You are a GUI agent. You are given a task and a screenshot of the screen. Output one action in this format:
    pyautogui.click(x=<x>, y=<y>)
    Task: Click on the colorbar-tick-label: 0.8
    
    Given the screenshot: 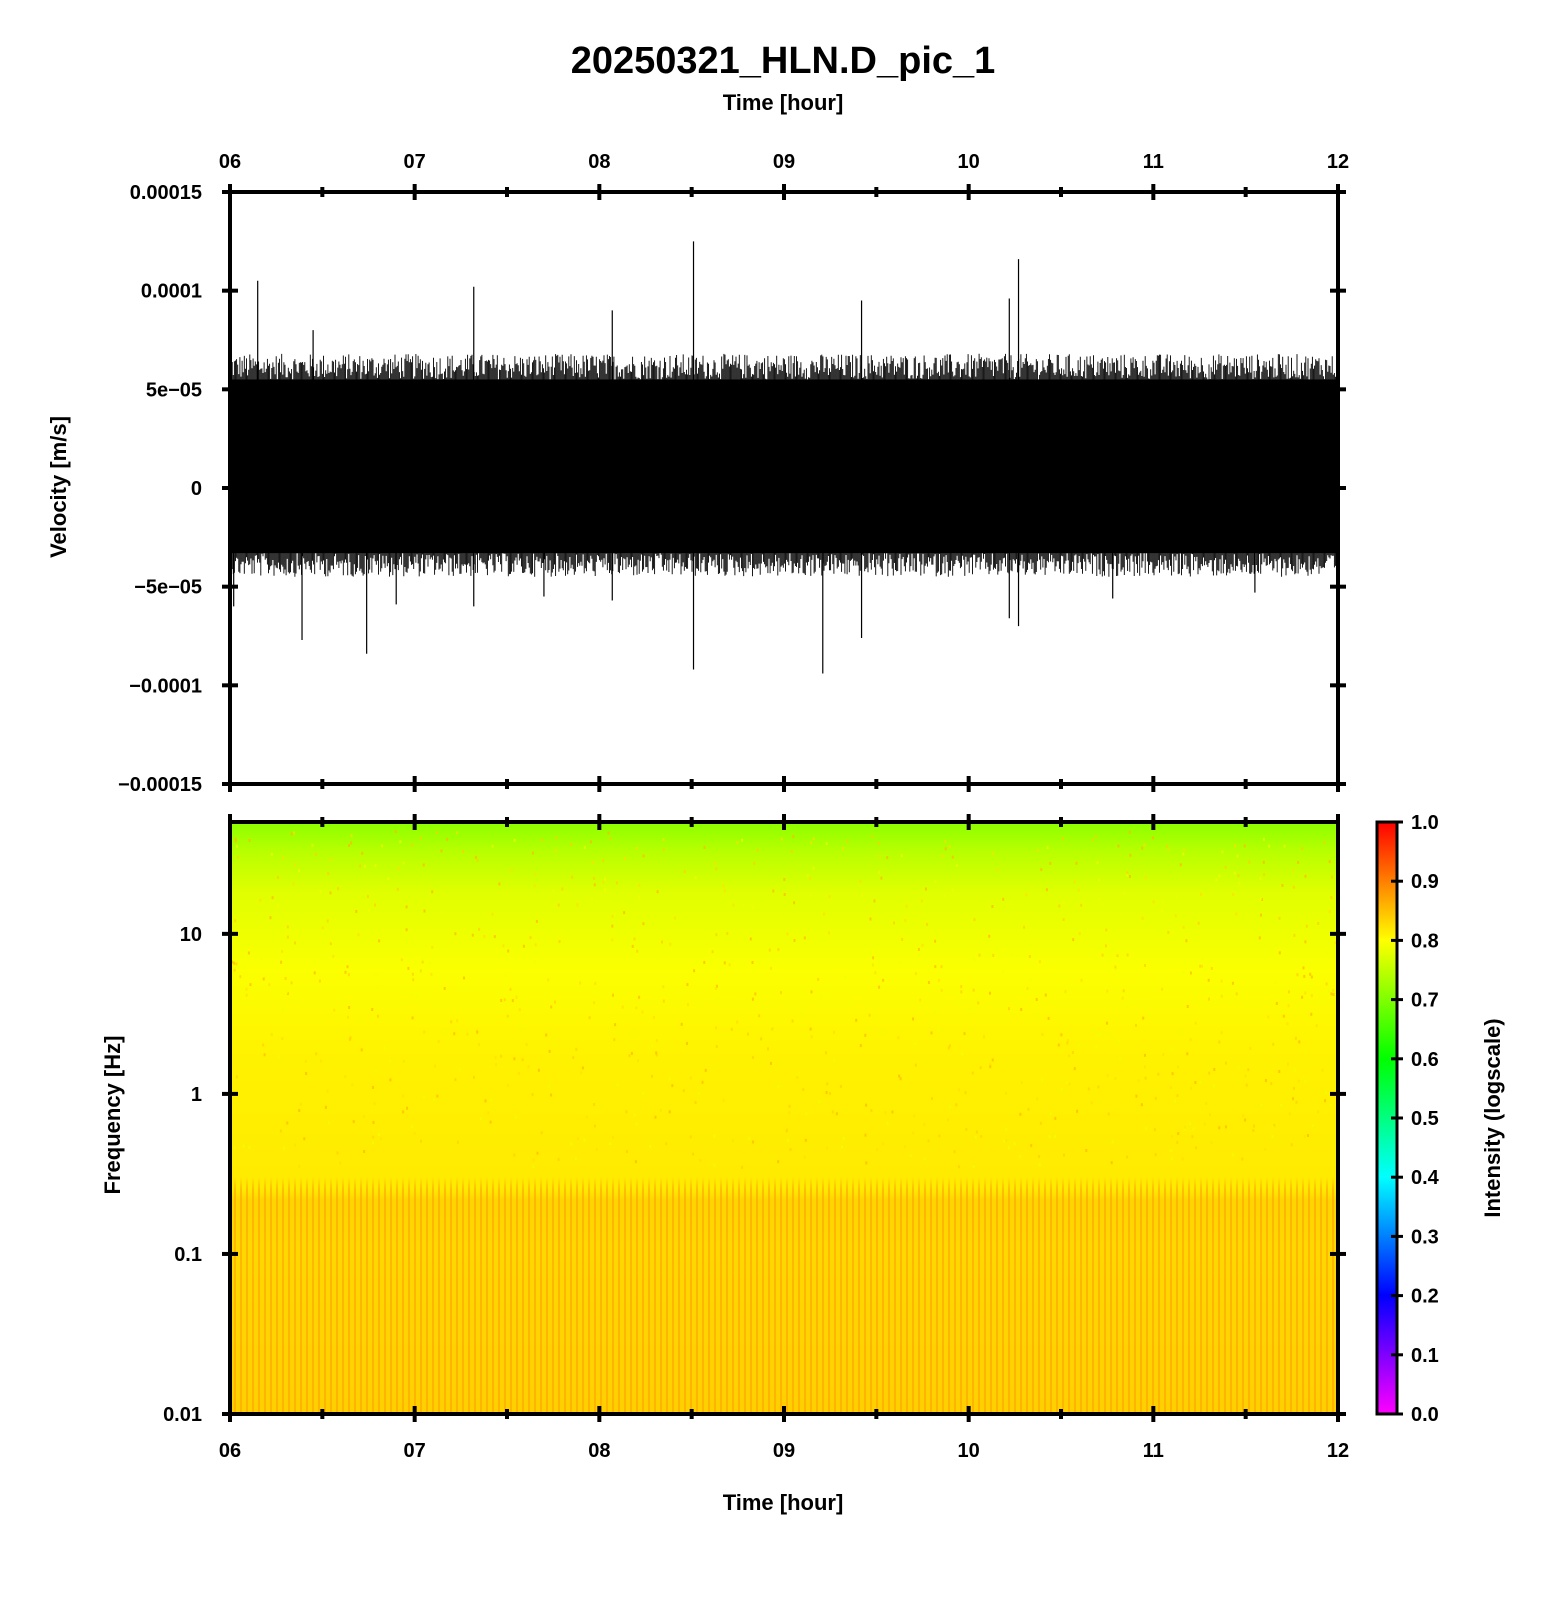 What is the action you would take?
    pyautogui.click(x=1425, y=941)
    